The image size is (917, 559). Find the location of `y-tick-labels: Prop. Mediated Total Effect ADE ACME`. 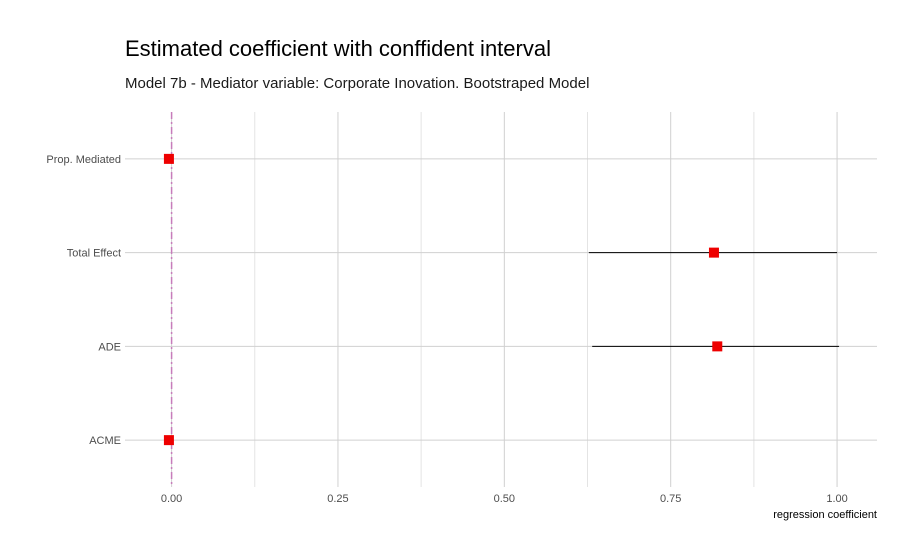

y-tick-labels: Prop. Mediated Total Effect ADE ACME is located at coordinates (83, 300).